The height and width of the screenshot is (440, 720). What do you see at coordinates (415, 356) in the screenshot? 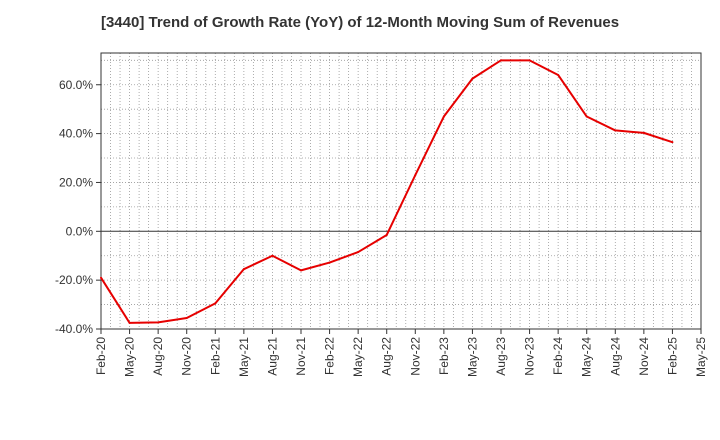
I see `x-tick-label: Nov-22` at bounding box center [415, 356].